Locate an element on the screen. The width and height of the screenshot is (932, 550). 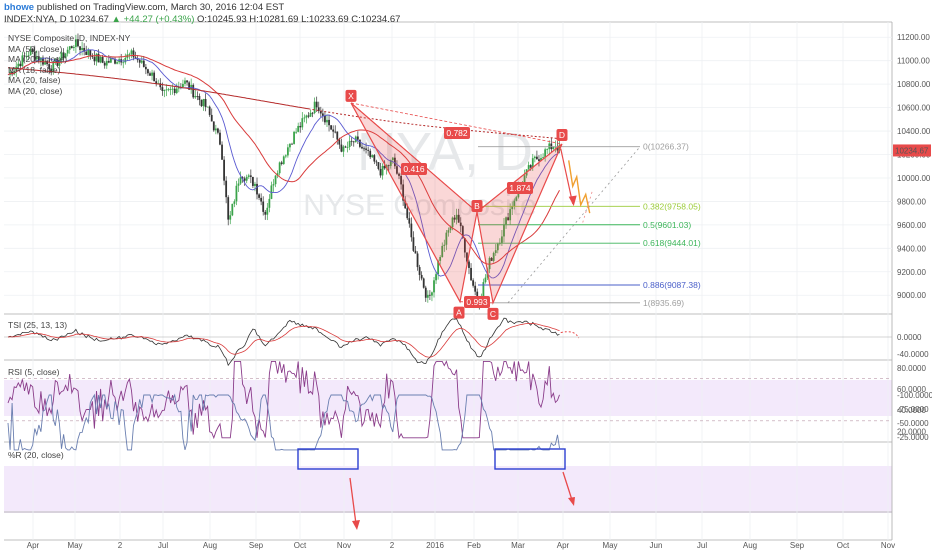
x-tick-label: 2016 is located at coordinates (435, 545).